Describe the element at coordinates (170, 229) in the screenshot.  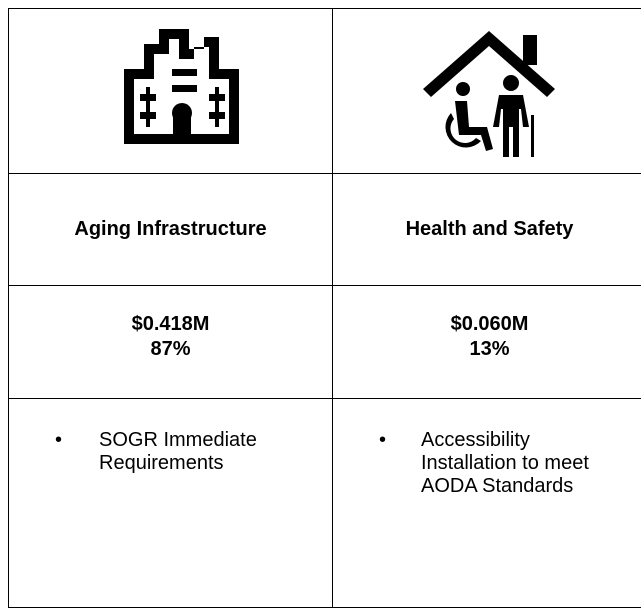
I see `column-title: Aging Infrastructure` at that location.